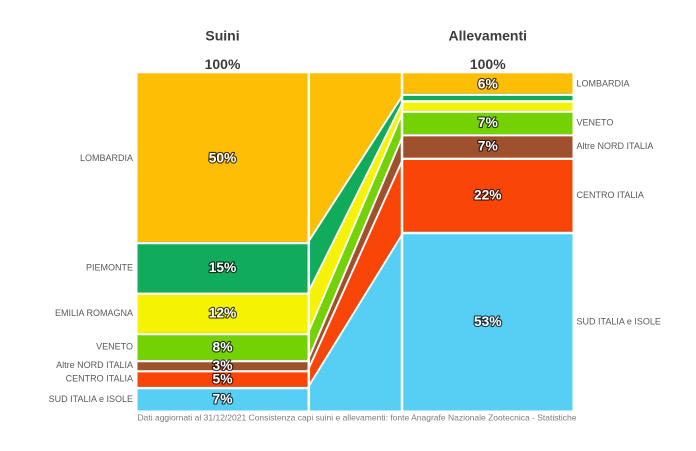 Image resolution: width=696 pixels, height=451 pixels. What do you see at coordinates (223, 158) in the screenshot?
I see `svg-text: 50%` at bounding box center [223, 158].